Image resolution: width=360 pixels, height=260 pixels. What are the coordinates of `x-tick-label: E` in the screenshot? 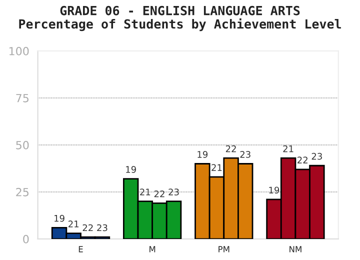 It's located at (80, 249).